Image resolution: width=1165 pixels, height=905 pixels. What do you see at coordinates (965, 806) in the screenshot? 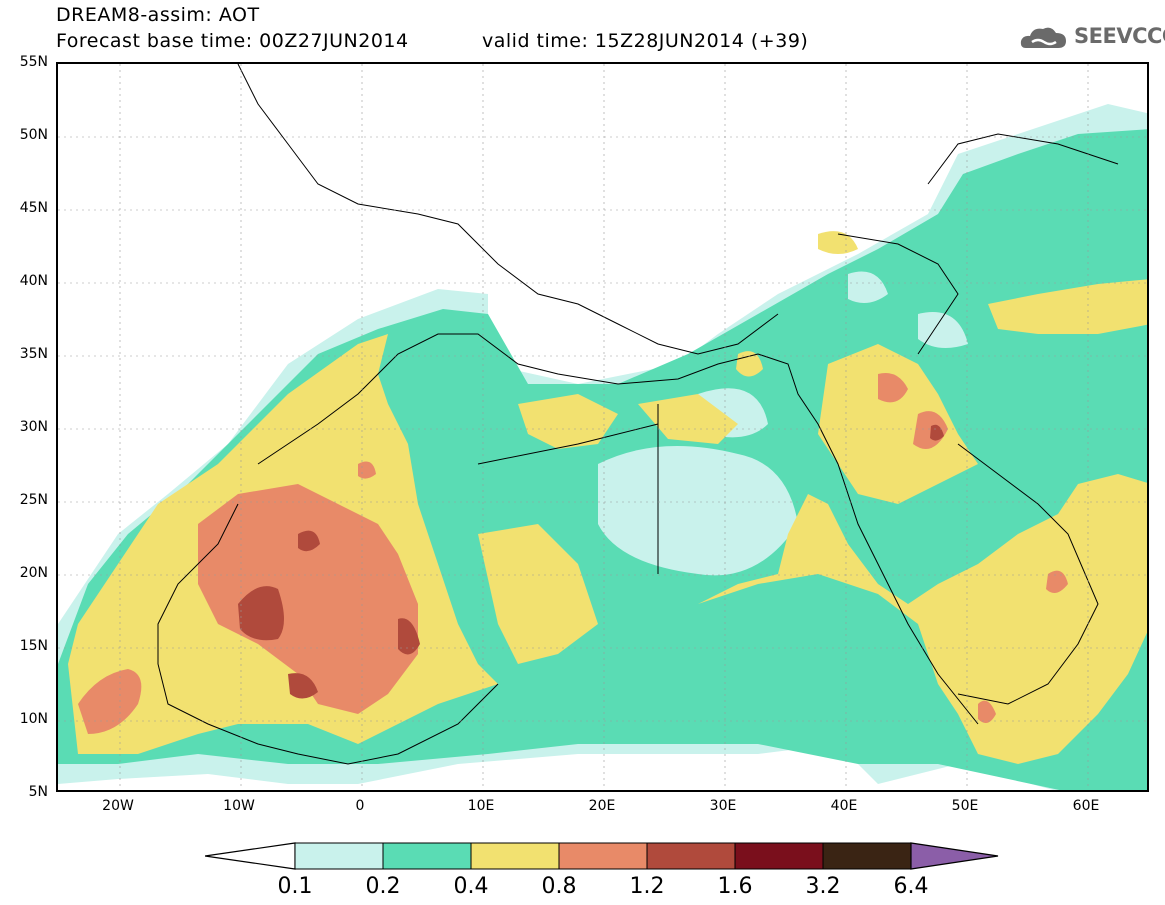
I see `lon-label: 50E` at bounding box center [965, 806].